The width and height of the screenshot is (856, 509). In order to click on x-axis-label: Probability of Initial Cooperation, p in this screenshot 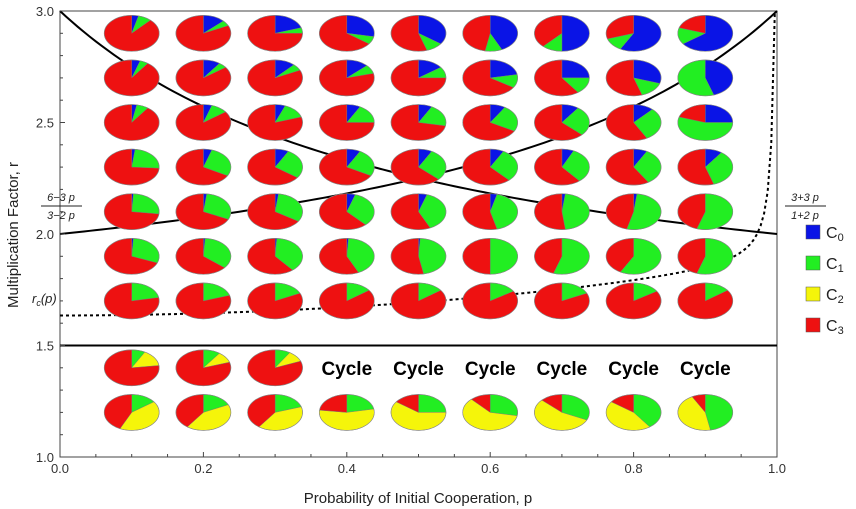, I will do `click(418, 498)`.